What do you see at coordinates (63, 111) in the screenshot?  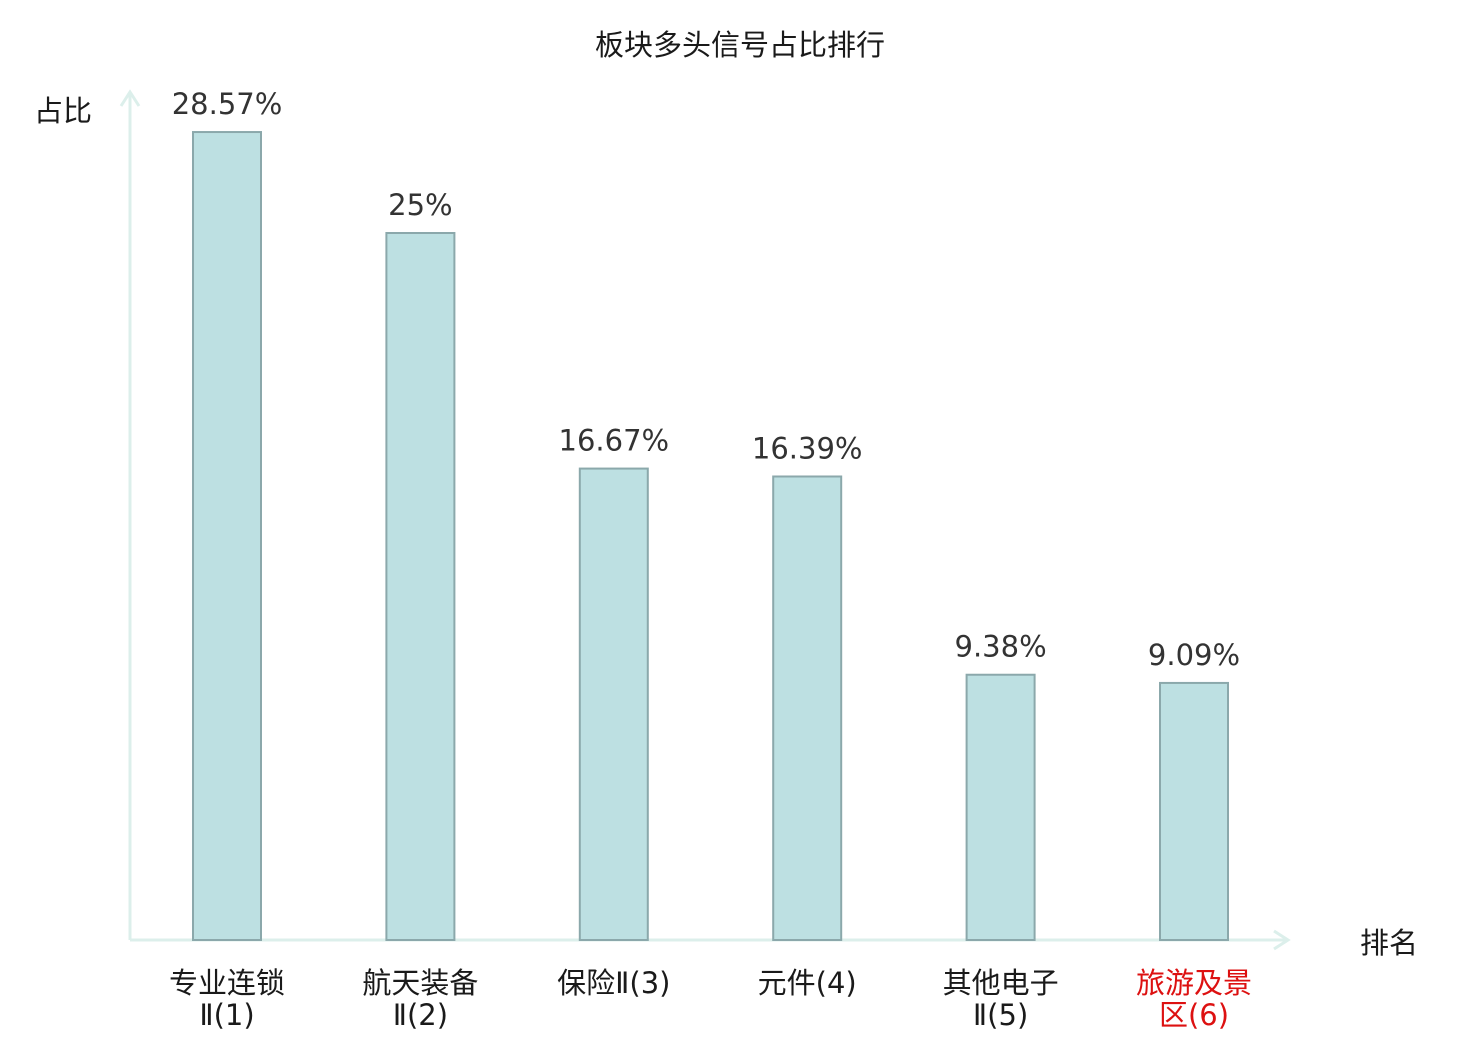 I see `y-axis-label: 占比` at bounding box center [63, 111].